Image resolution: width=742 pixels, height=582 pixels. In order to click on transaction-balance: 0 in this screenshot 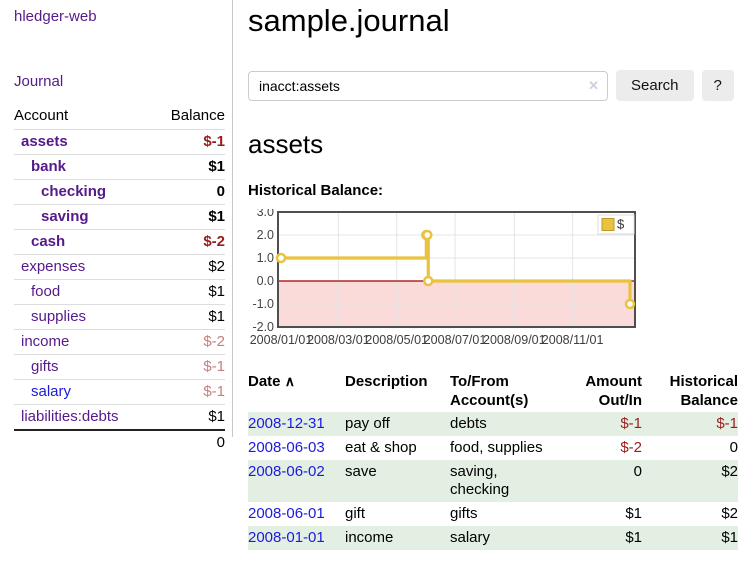, I will do `click(733, 447)`.